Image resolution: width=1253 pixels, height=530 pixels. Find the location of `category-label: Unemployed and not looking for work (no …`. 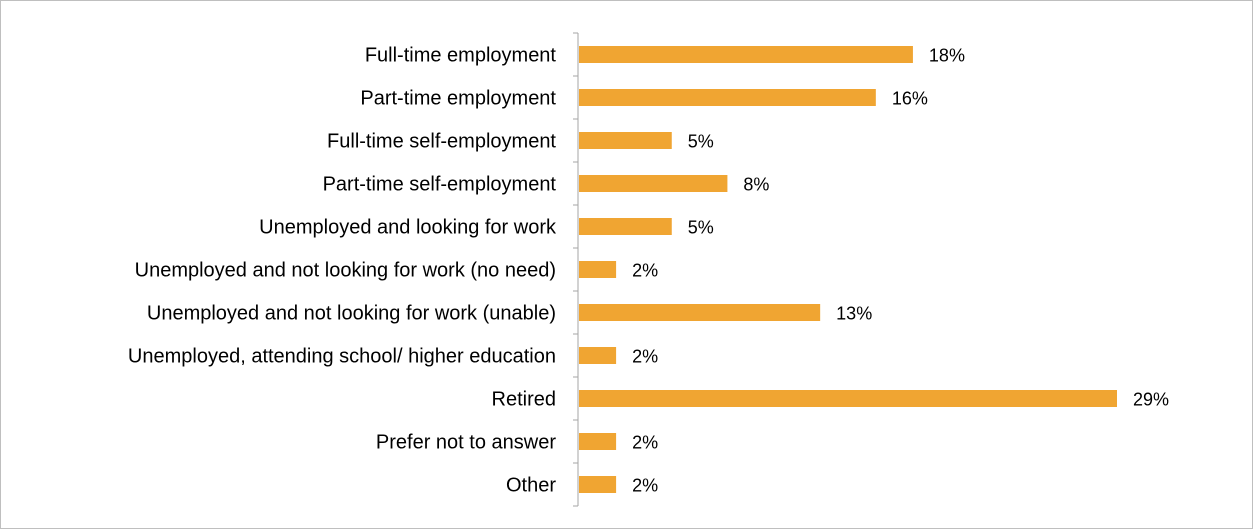

category-label: Unemployed and not looking for work (no … is located at coordinates (345, 271).